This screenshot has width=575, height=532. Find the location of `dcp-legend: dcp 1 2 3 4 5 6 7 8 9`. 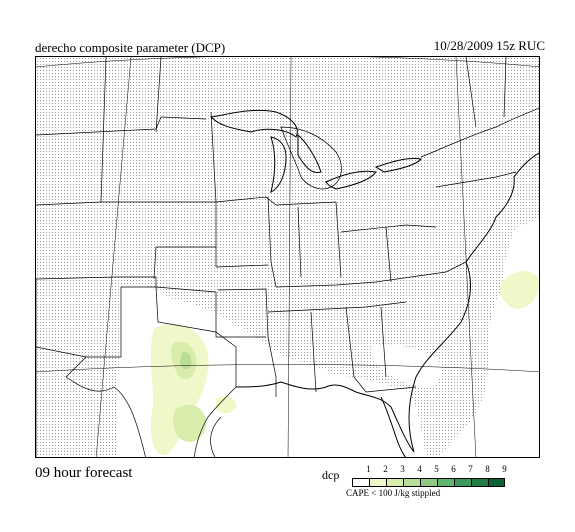

dcp-legend: dcp 1 2 3 4 5 6 7 8 9 is located at coordinates (427, 483).